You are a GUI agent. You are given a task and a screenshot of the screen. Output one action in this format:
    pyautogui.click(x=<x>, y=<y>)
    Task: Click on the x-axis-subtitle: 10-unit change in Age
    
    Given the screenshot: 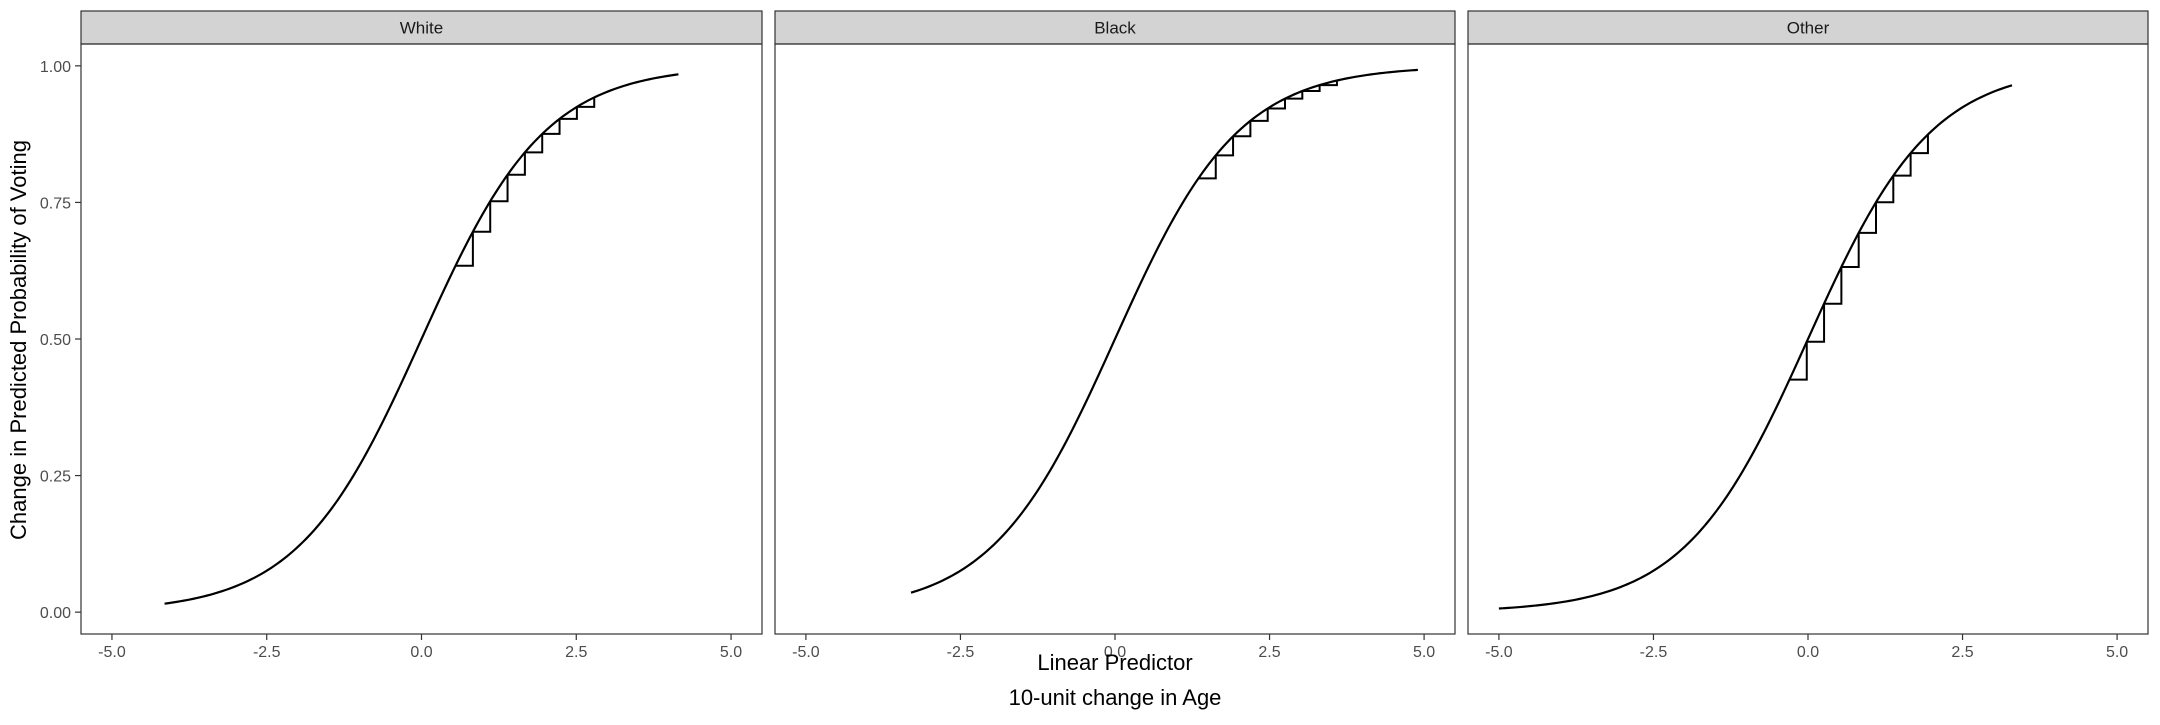 What is the action you would take?
    pyautogui.click(x=1115, y=697)
    